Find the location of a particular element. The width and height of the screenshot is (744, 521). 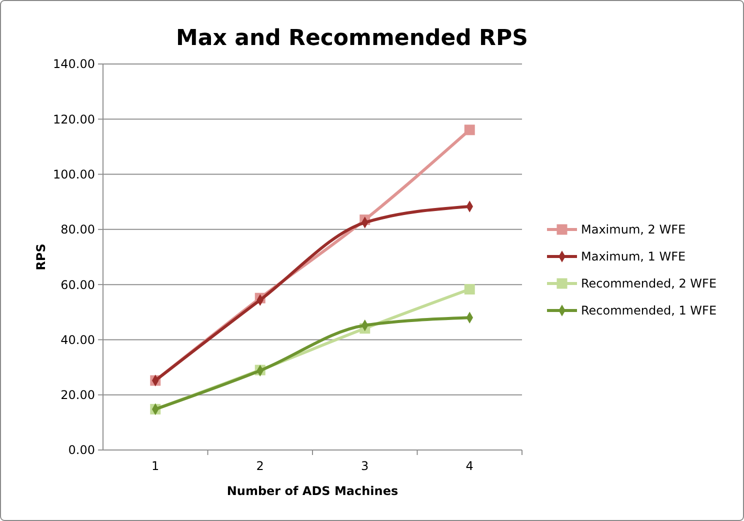

x-tick-label: 3 is located at coordinates (365, 466).